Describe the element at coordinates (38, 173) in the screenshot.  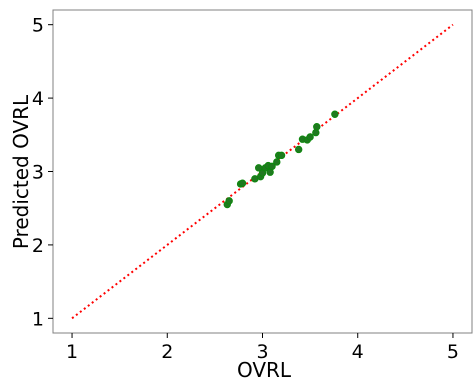
I see `y-tick-label: 3` at that location.